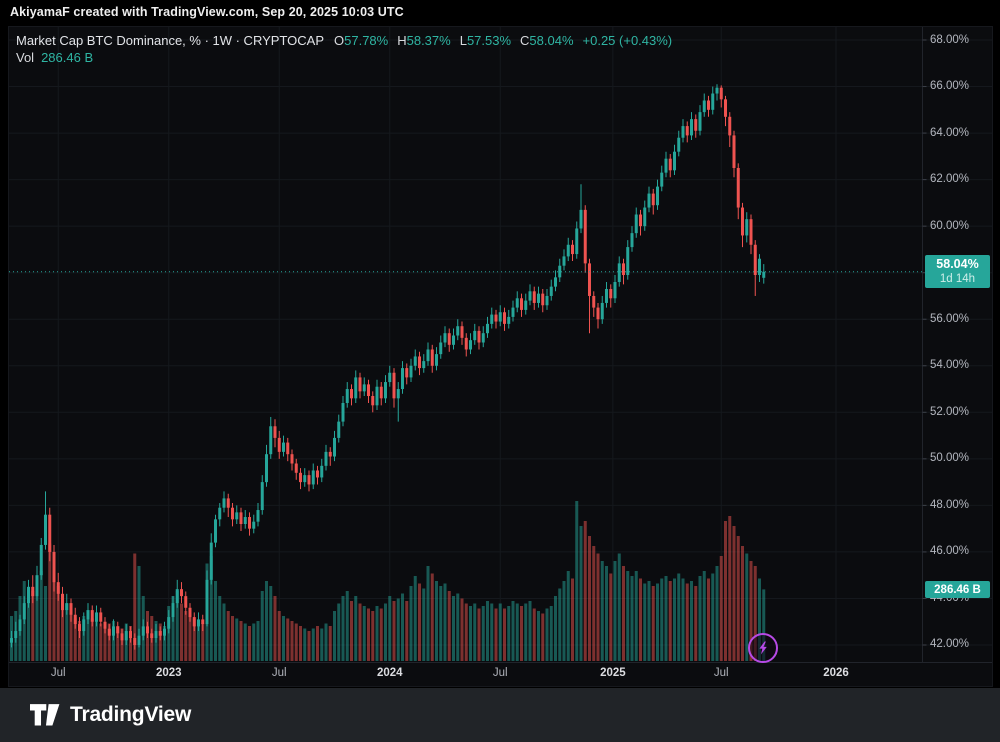 This screenshot has width=1000, height=742. I want to click on time-axis-label: 2023, so click(168, 673).